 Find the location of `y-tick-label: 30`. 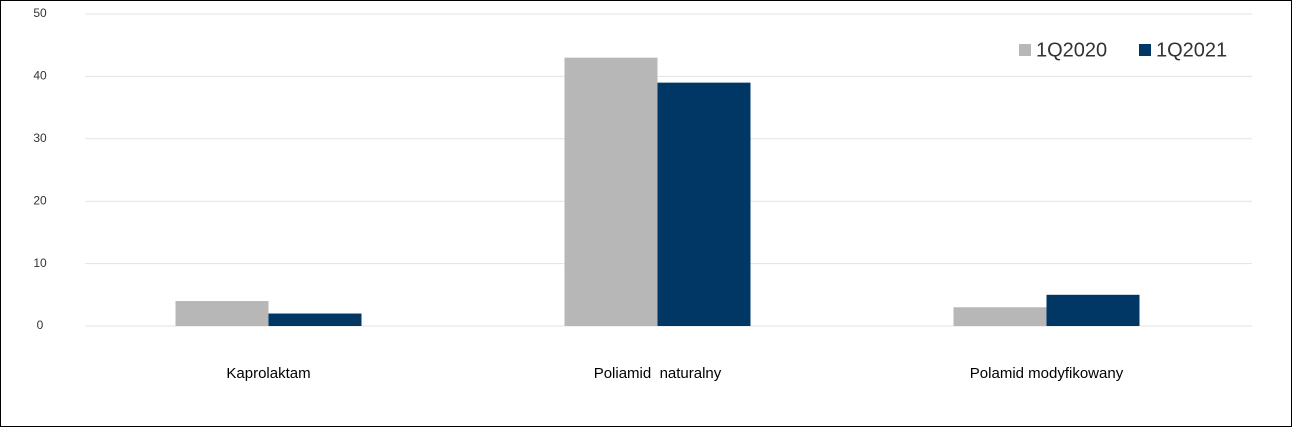

y-tick-label: 30 is located at coordinates (40, 138).